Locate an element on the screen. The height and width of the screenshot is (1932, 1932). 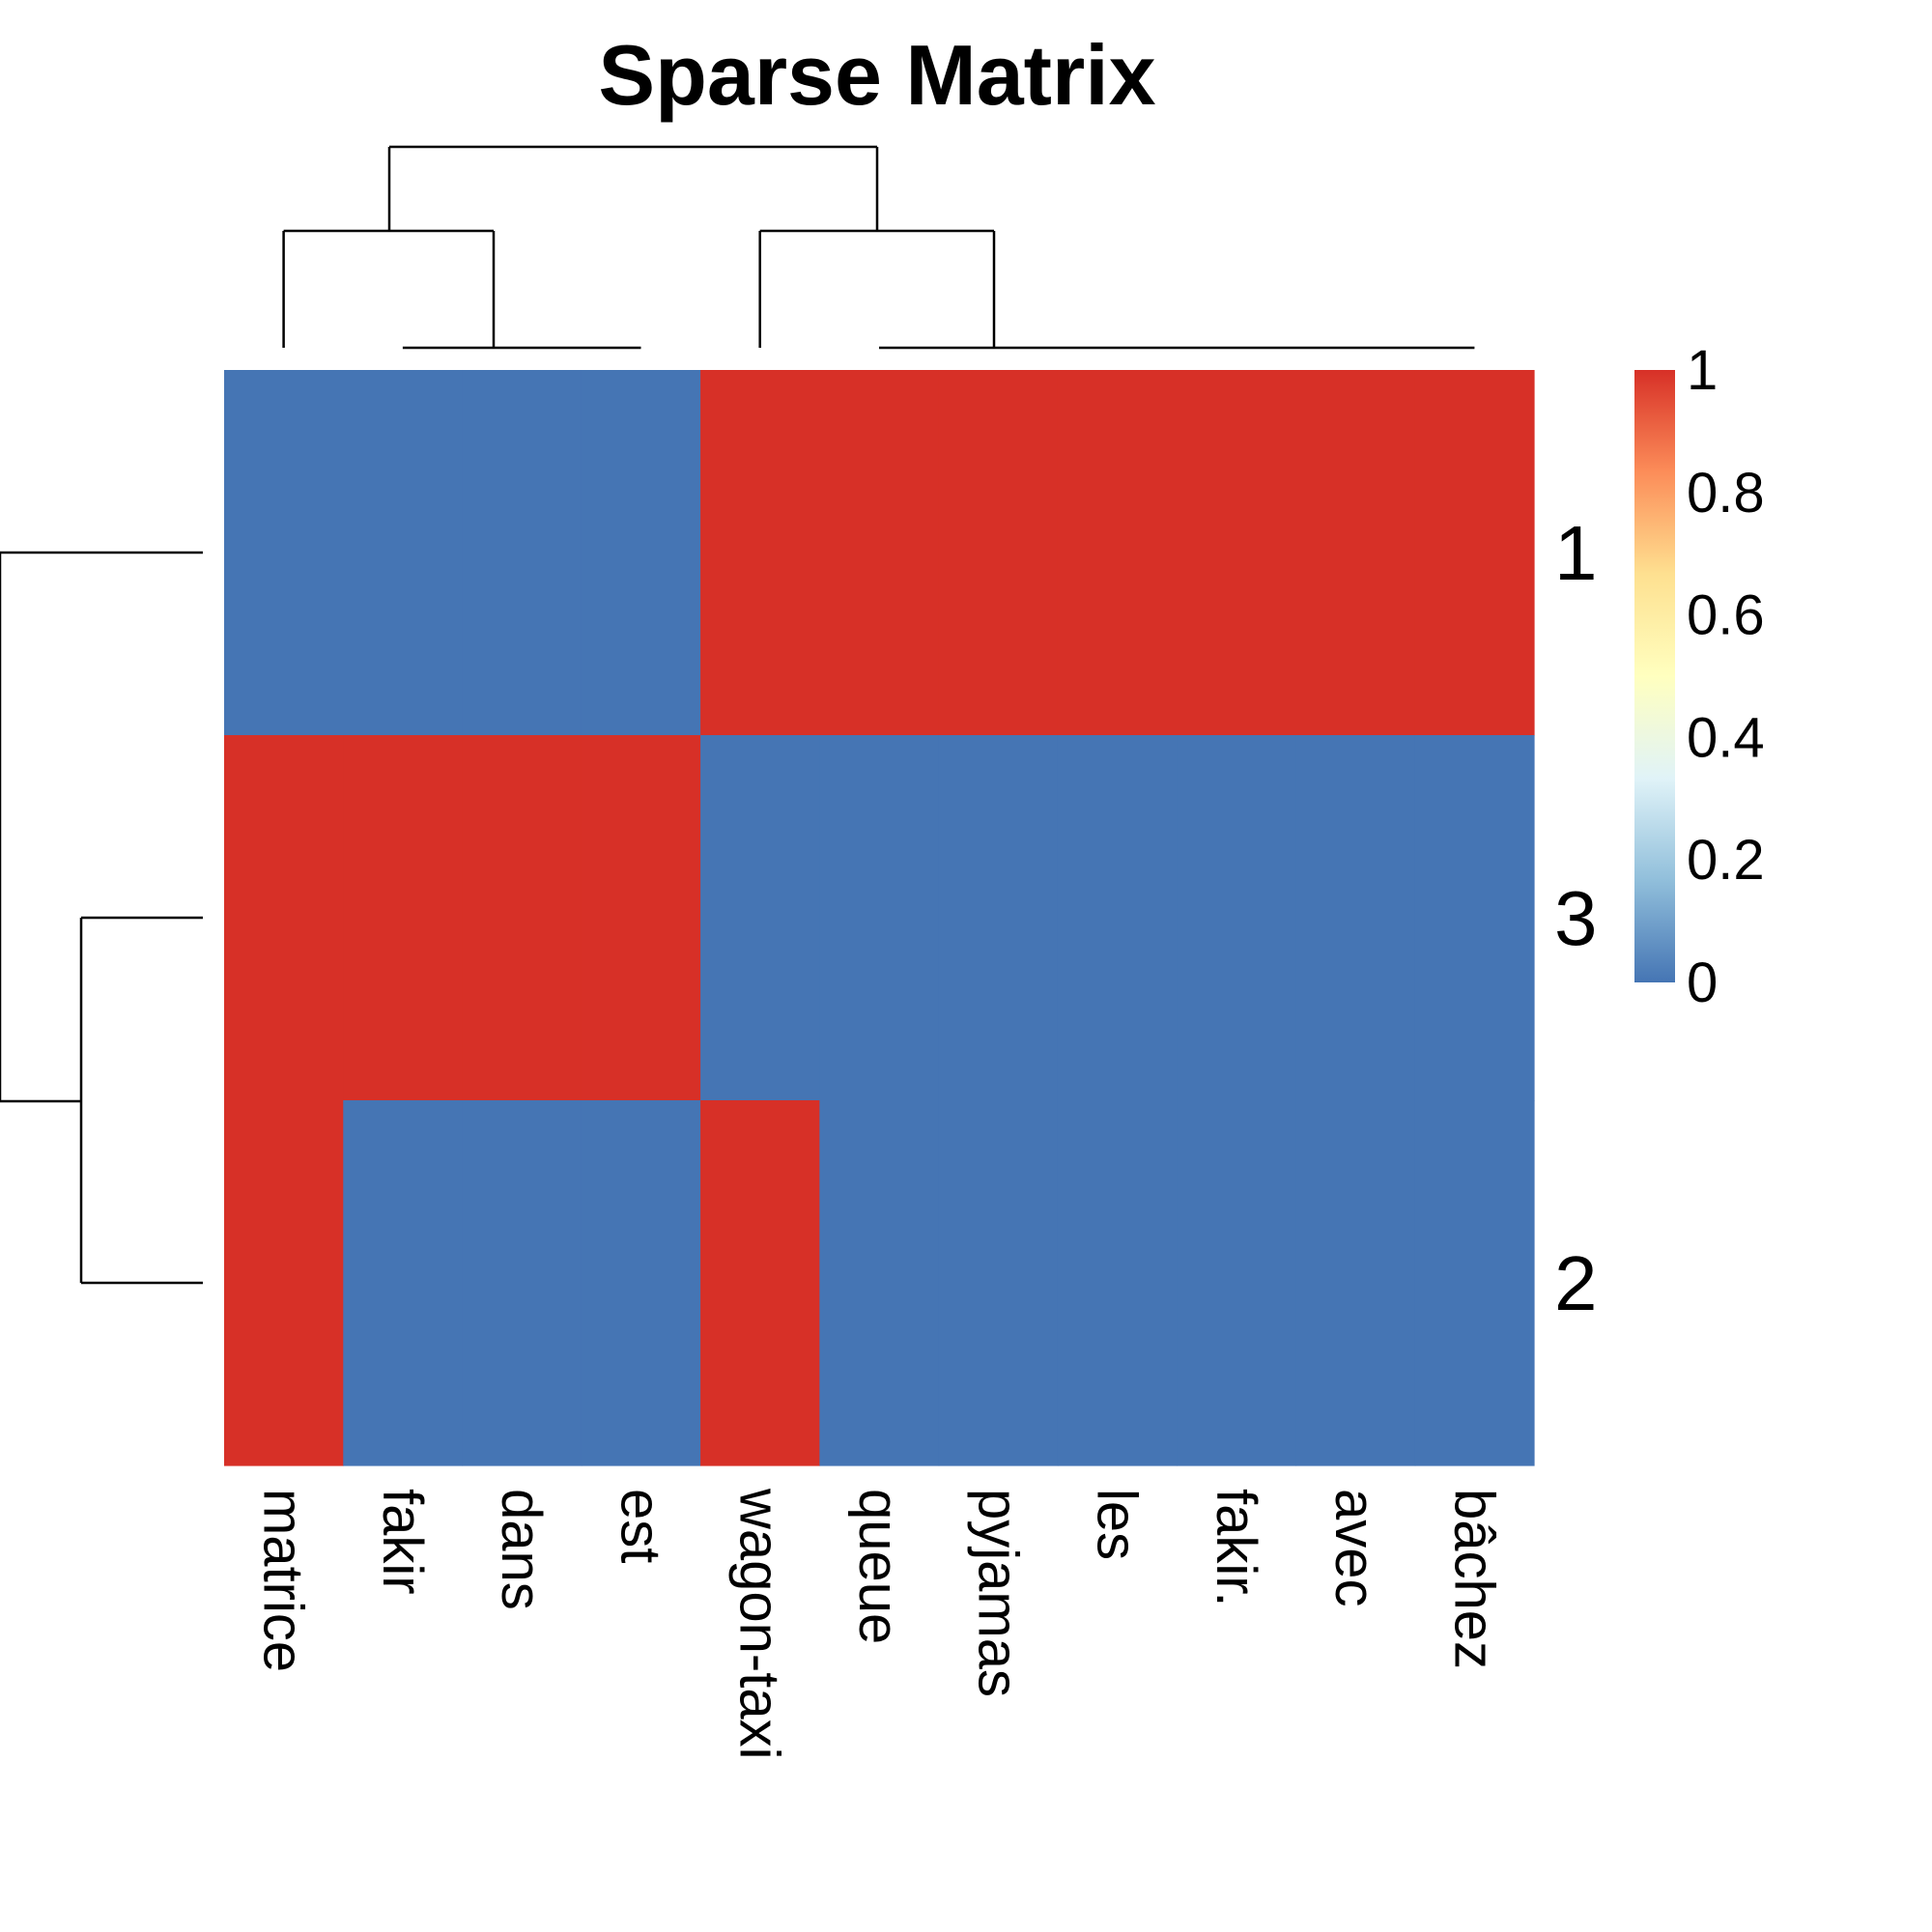
row-dendrogram is located at coordinates (101, 918).